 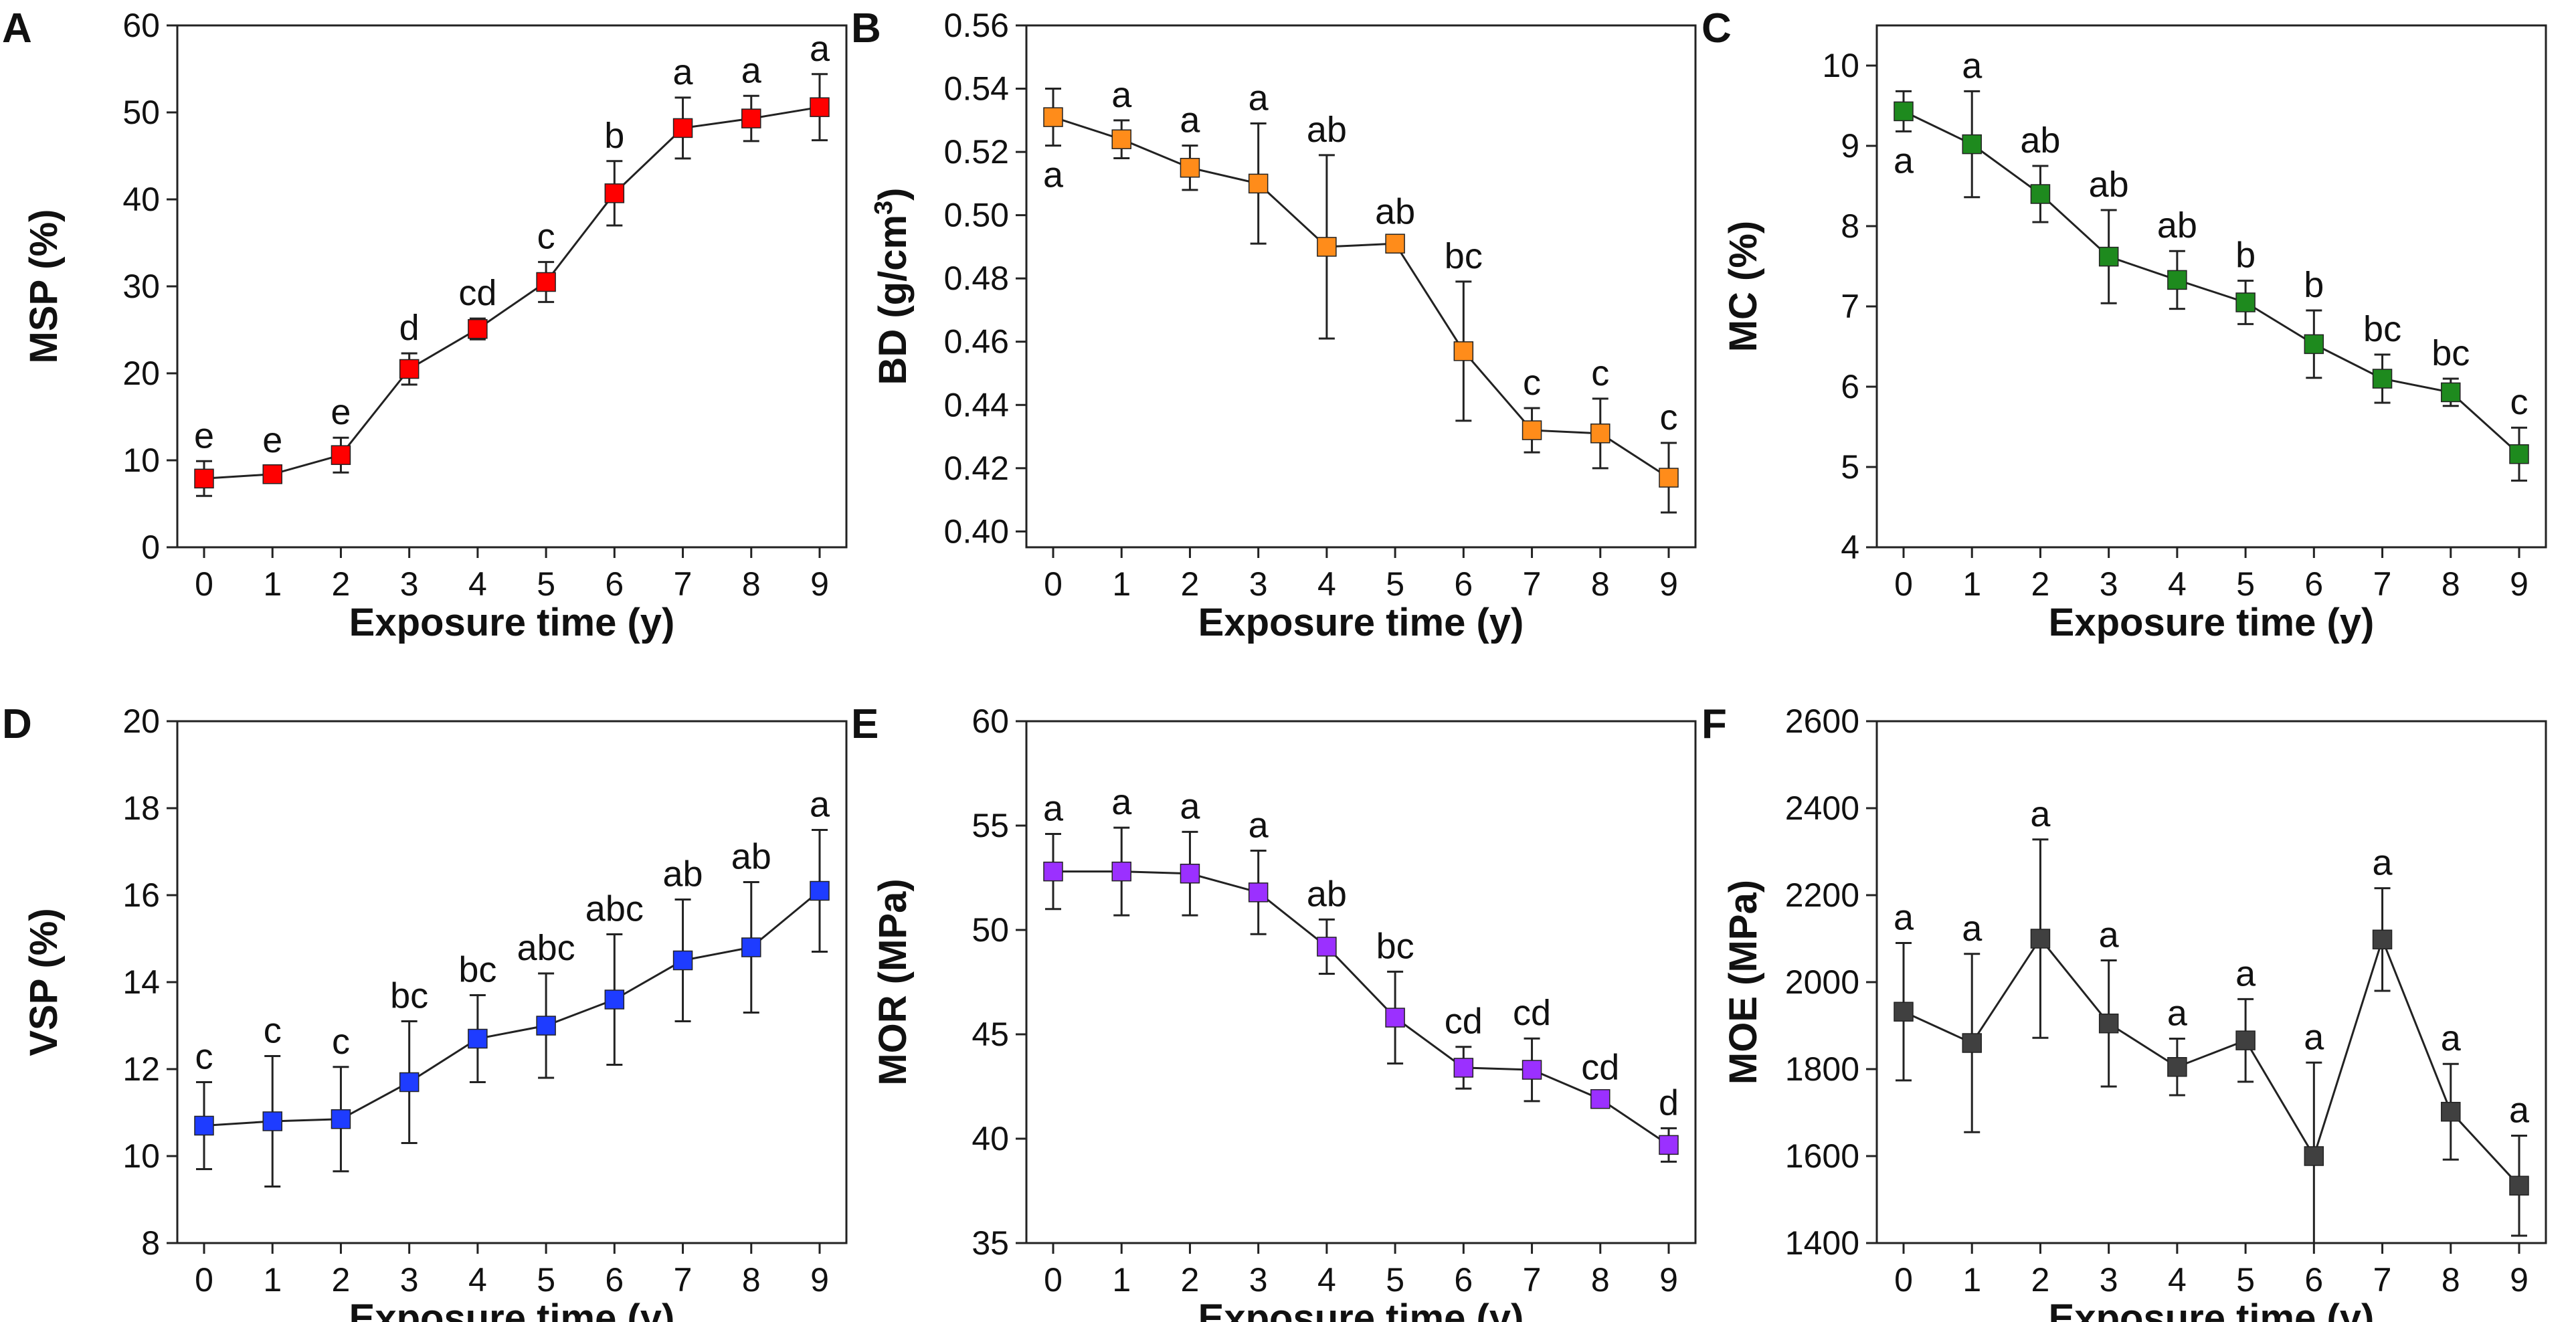 I want to click on significance-label: d, so click(x=409, y=328).